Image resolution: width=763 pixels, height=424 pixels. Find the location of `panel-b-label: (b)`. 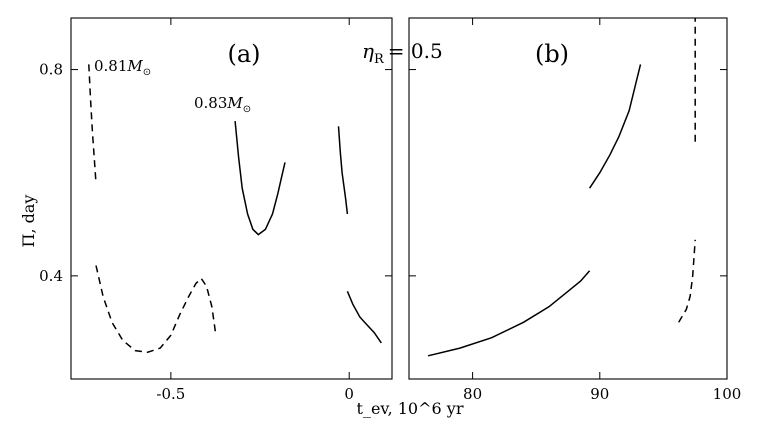

panel-b-label: (b) is located at coordinates (552, 54).